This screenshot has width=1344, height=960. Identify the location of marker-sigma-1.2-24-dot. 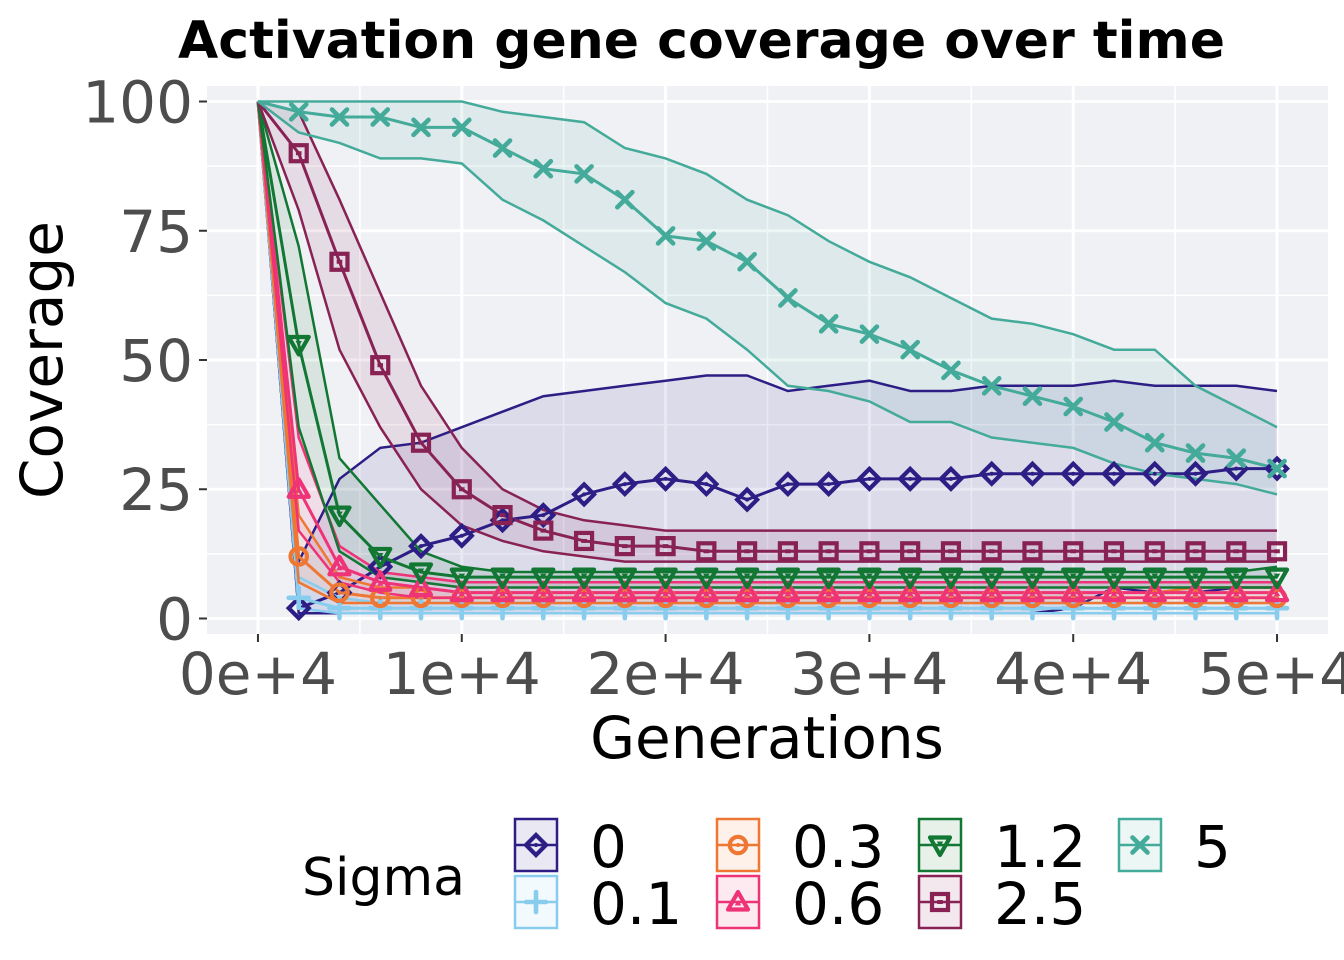
(1277, 576).